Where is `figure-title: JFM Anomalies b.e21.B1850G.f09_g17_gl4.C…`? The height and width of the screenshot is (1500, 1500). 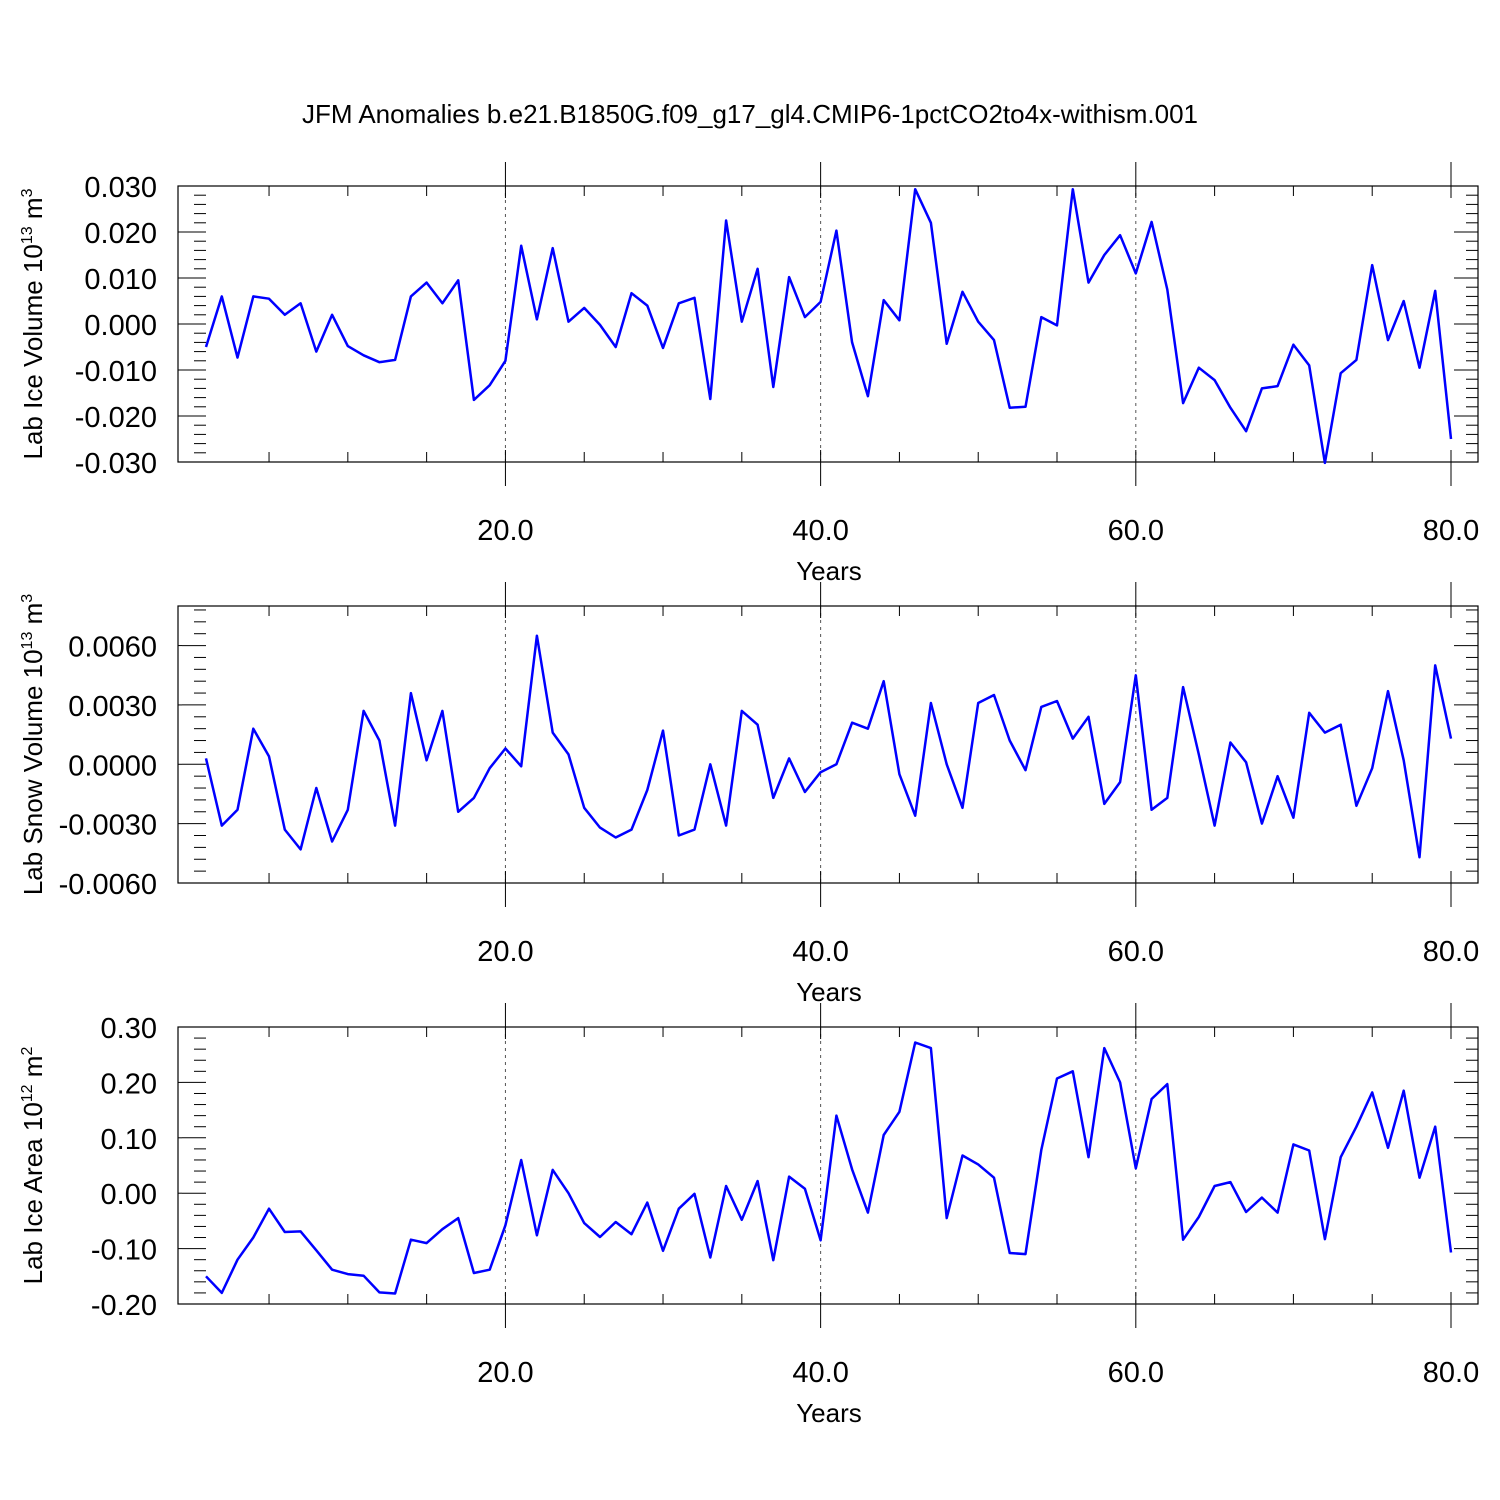 figure-title: JFM Anomalies b.e21.B1850G.f09_g17_gl4.C… is located at coordinates (750, 114).